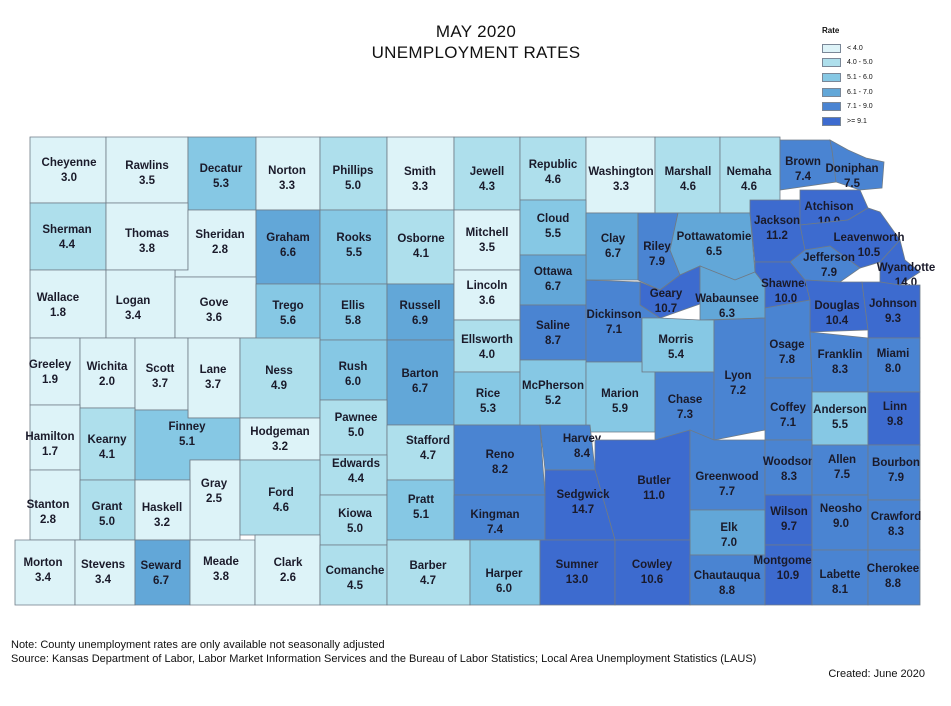 This screenshot has width=951, height=706. What do you see at coordinates (488, 394) in the screenshot?
I see `county-name: Rice` at bounding box center [488, 394].